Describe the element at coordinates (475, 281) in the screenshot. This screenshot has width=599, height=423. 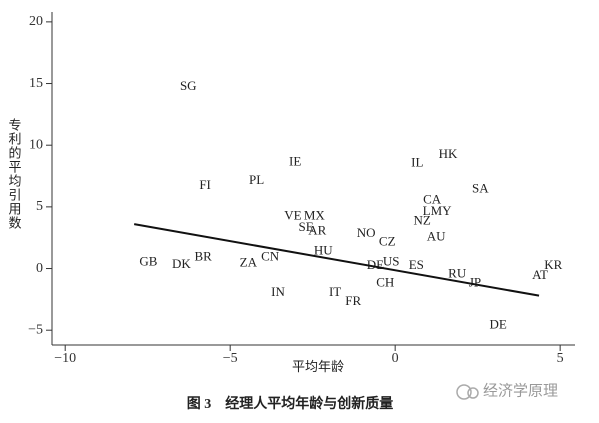
I see `point-label: JP` at that location.